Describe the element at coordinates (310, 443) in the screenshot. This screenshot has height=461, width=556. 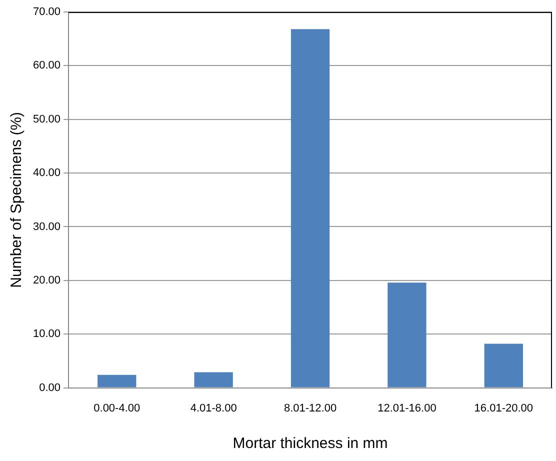
I see `x-axis-title: Mortar thickness in mm` at that location.